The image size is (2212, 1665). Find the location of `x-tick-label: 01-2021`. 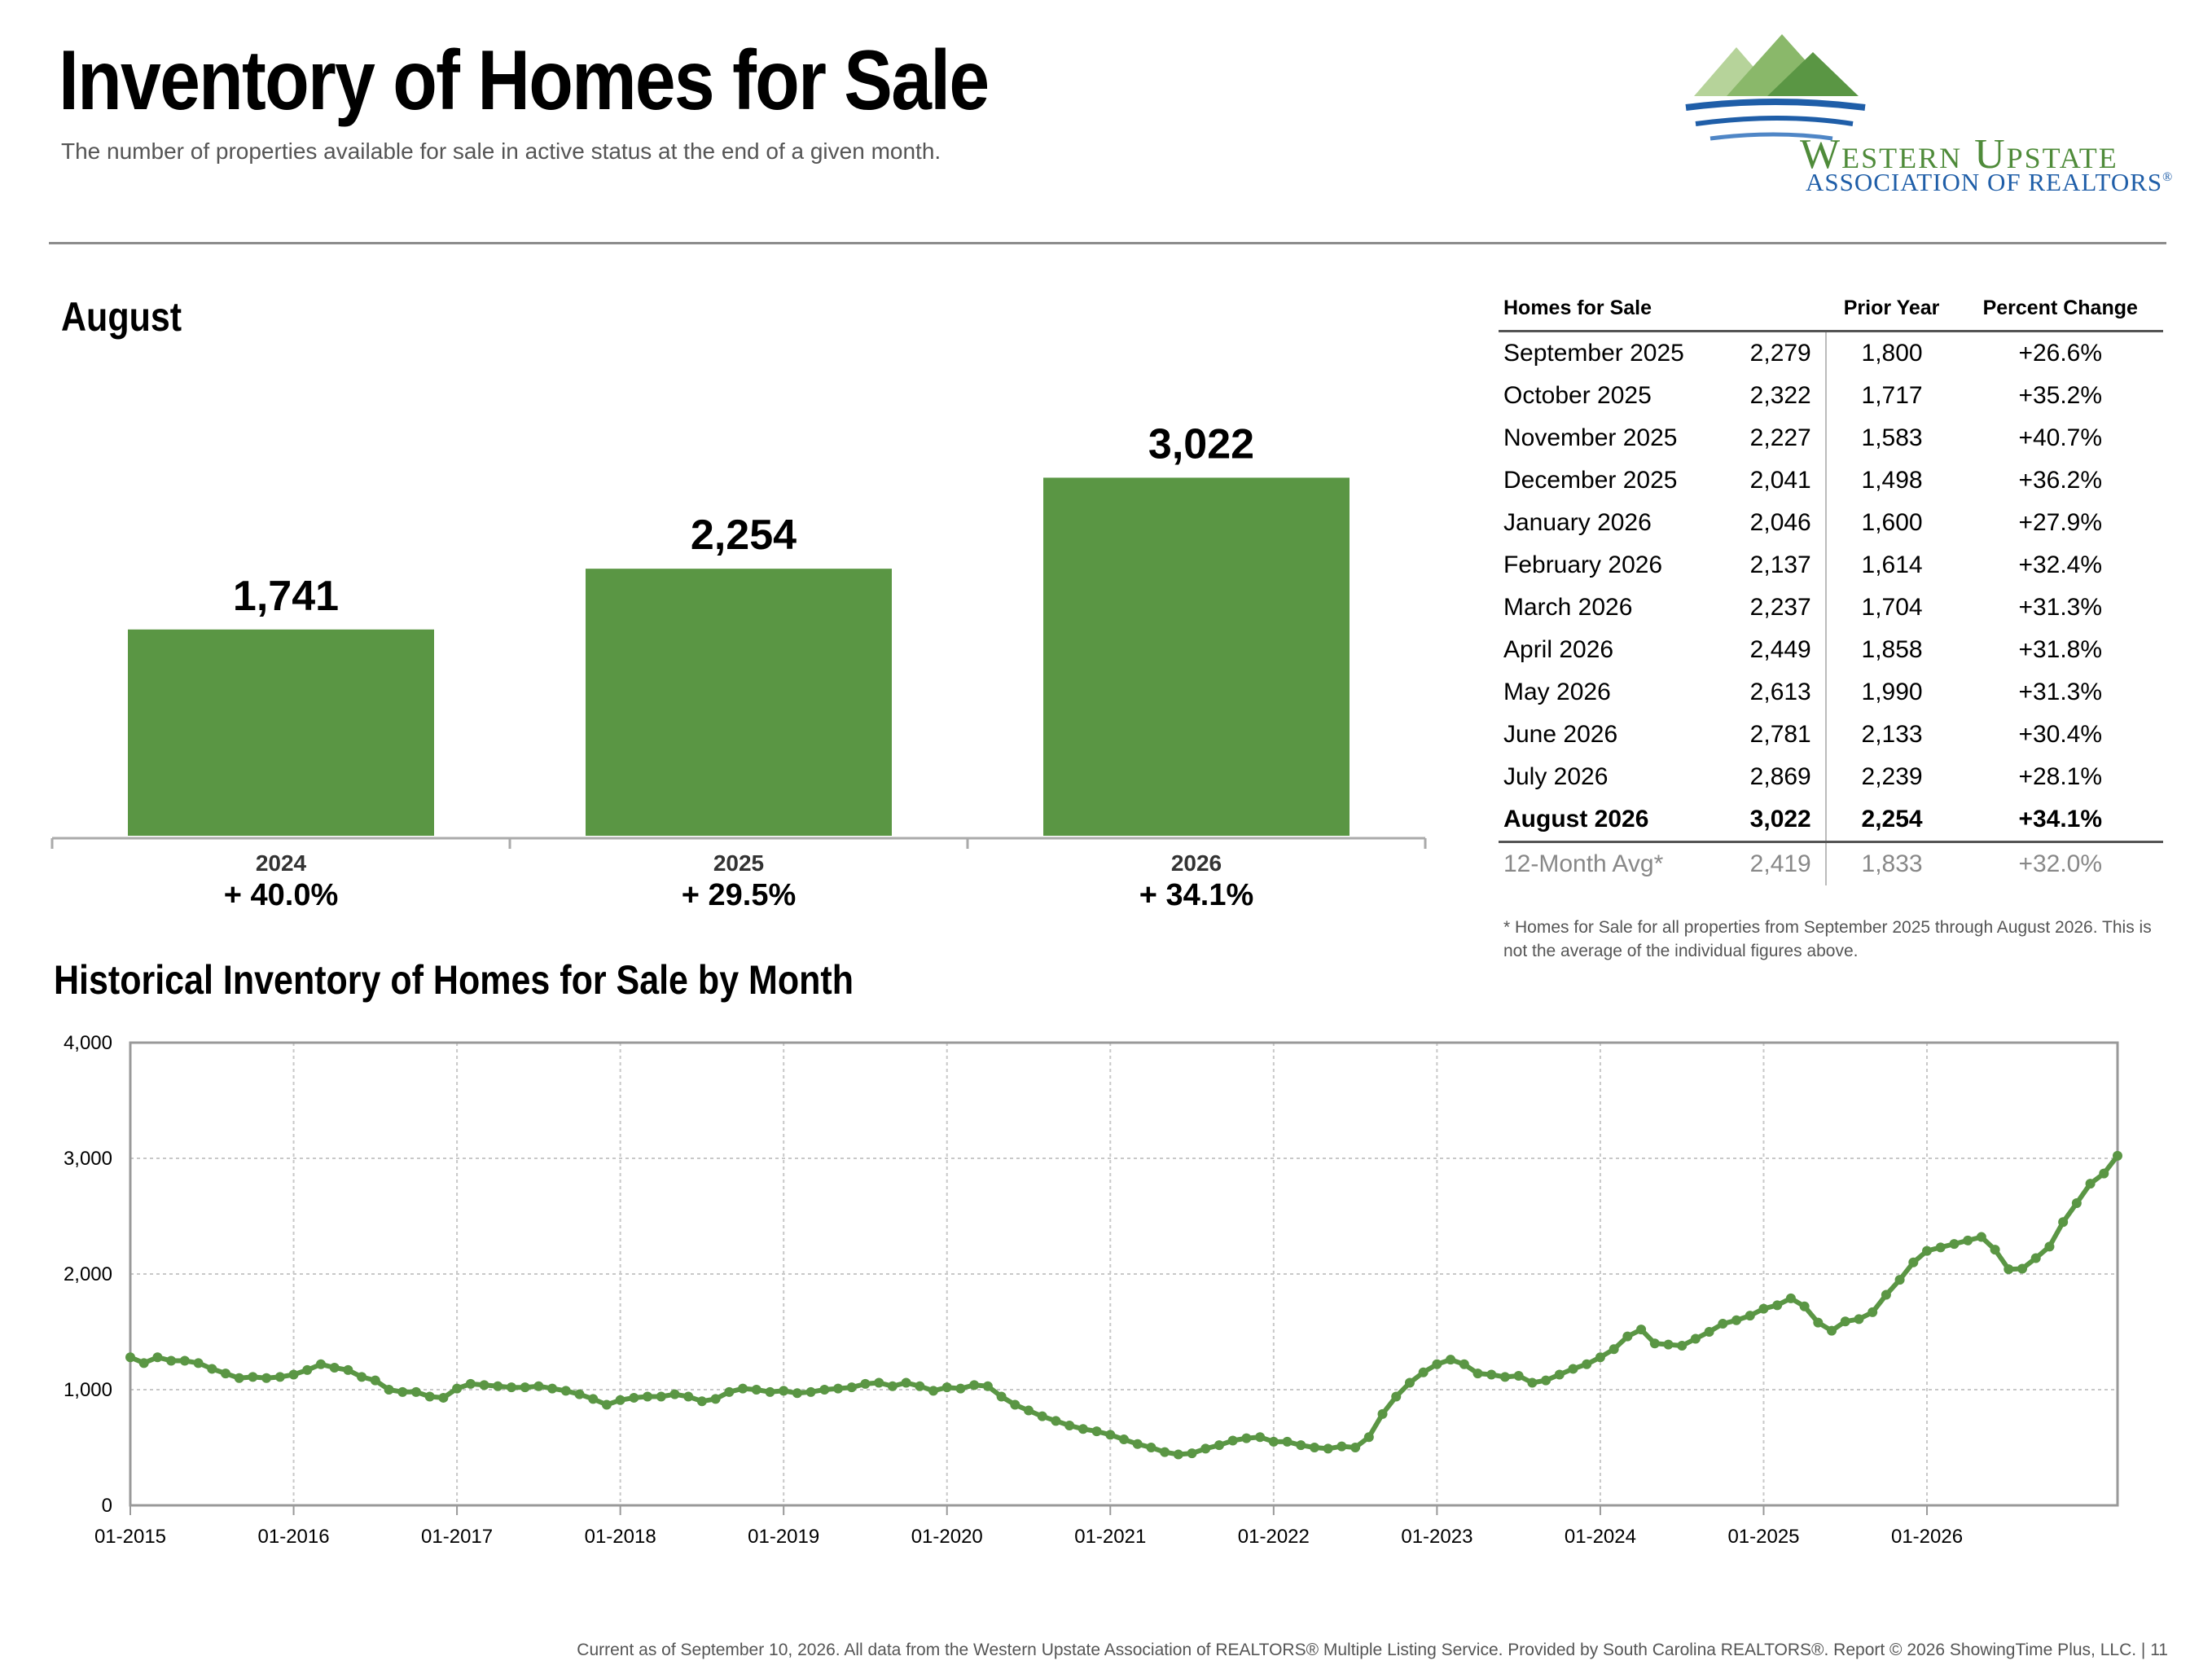

x-tick-label: 01-2021 is located at coordinates (1110, 1537).